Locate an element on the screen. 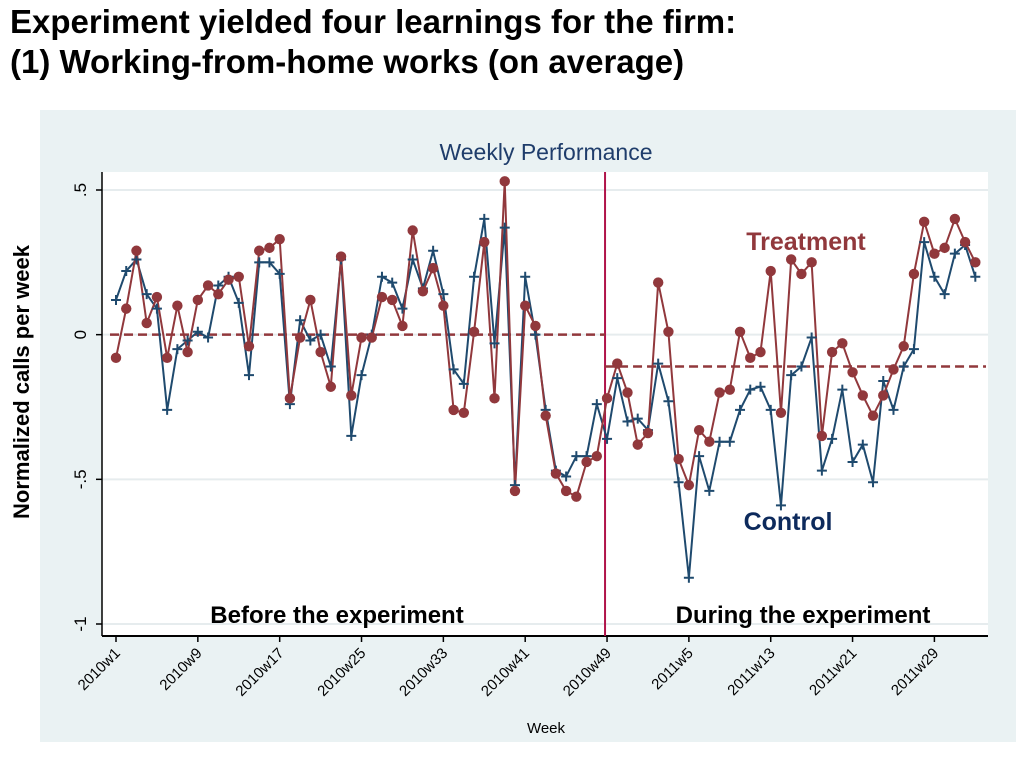  x-tick-label: 2010w17 is located at coordinates (259, 672).